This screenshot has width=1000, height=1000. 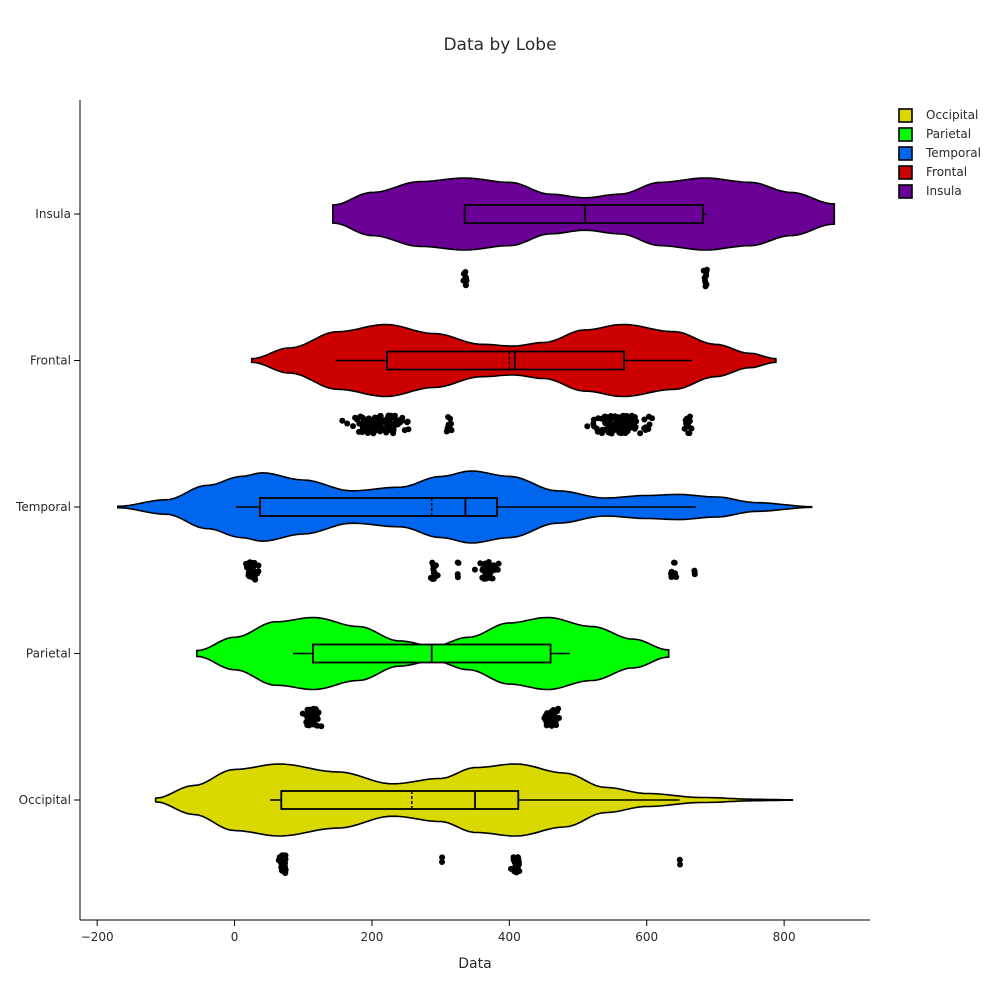 I want to click on box-frontal, so click(x=505, y=360).